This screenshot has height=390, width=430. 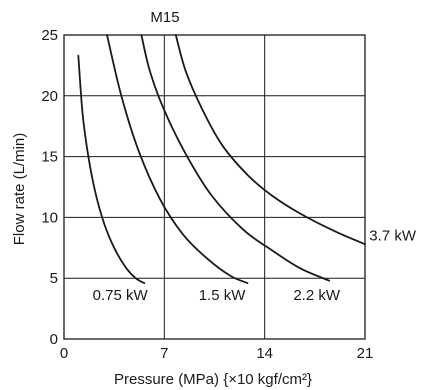 What do you see at coordinates (393, 236) in the screenshot?
I see `series-label-3-7-kw: 3.7 kW` at bounding box center [393, 236].